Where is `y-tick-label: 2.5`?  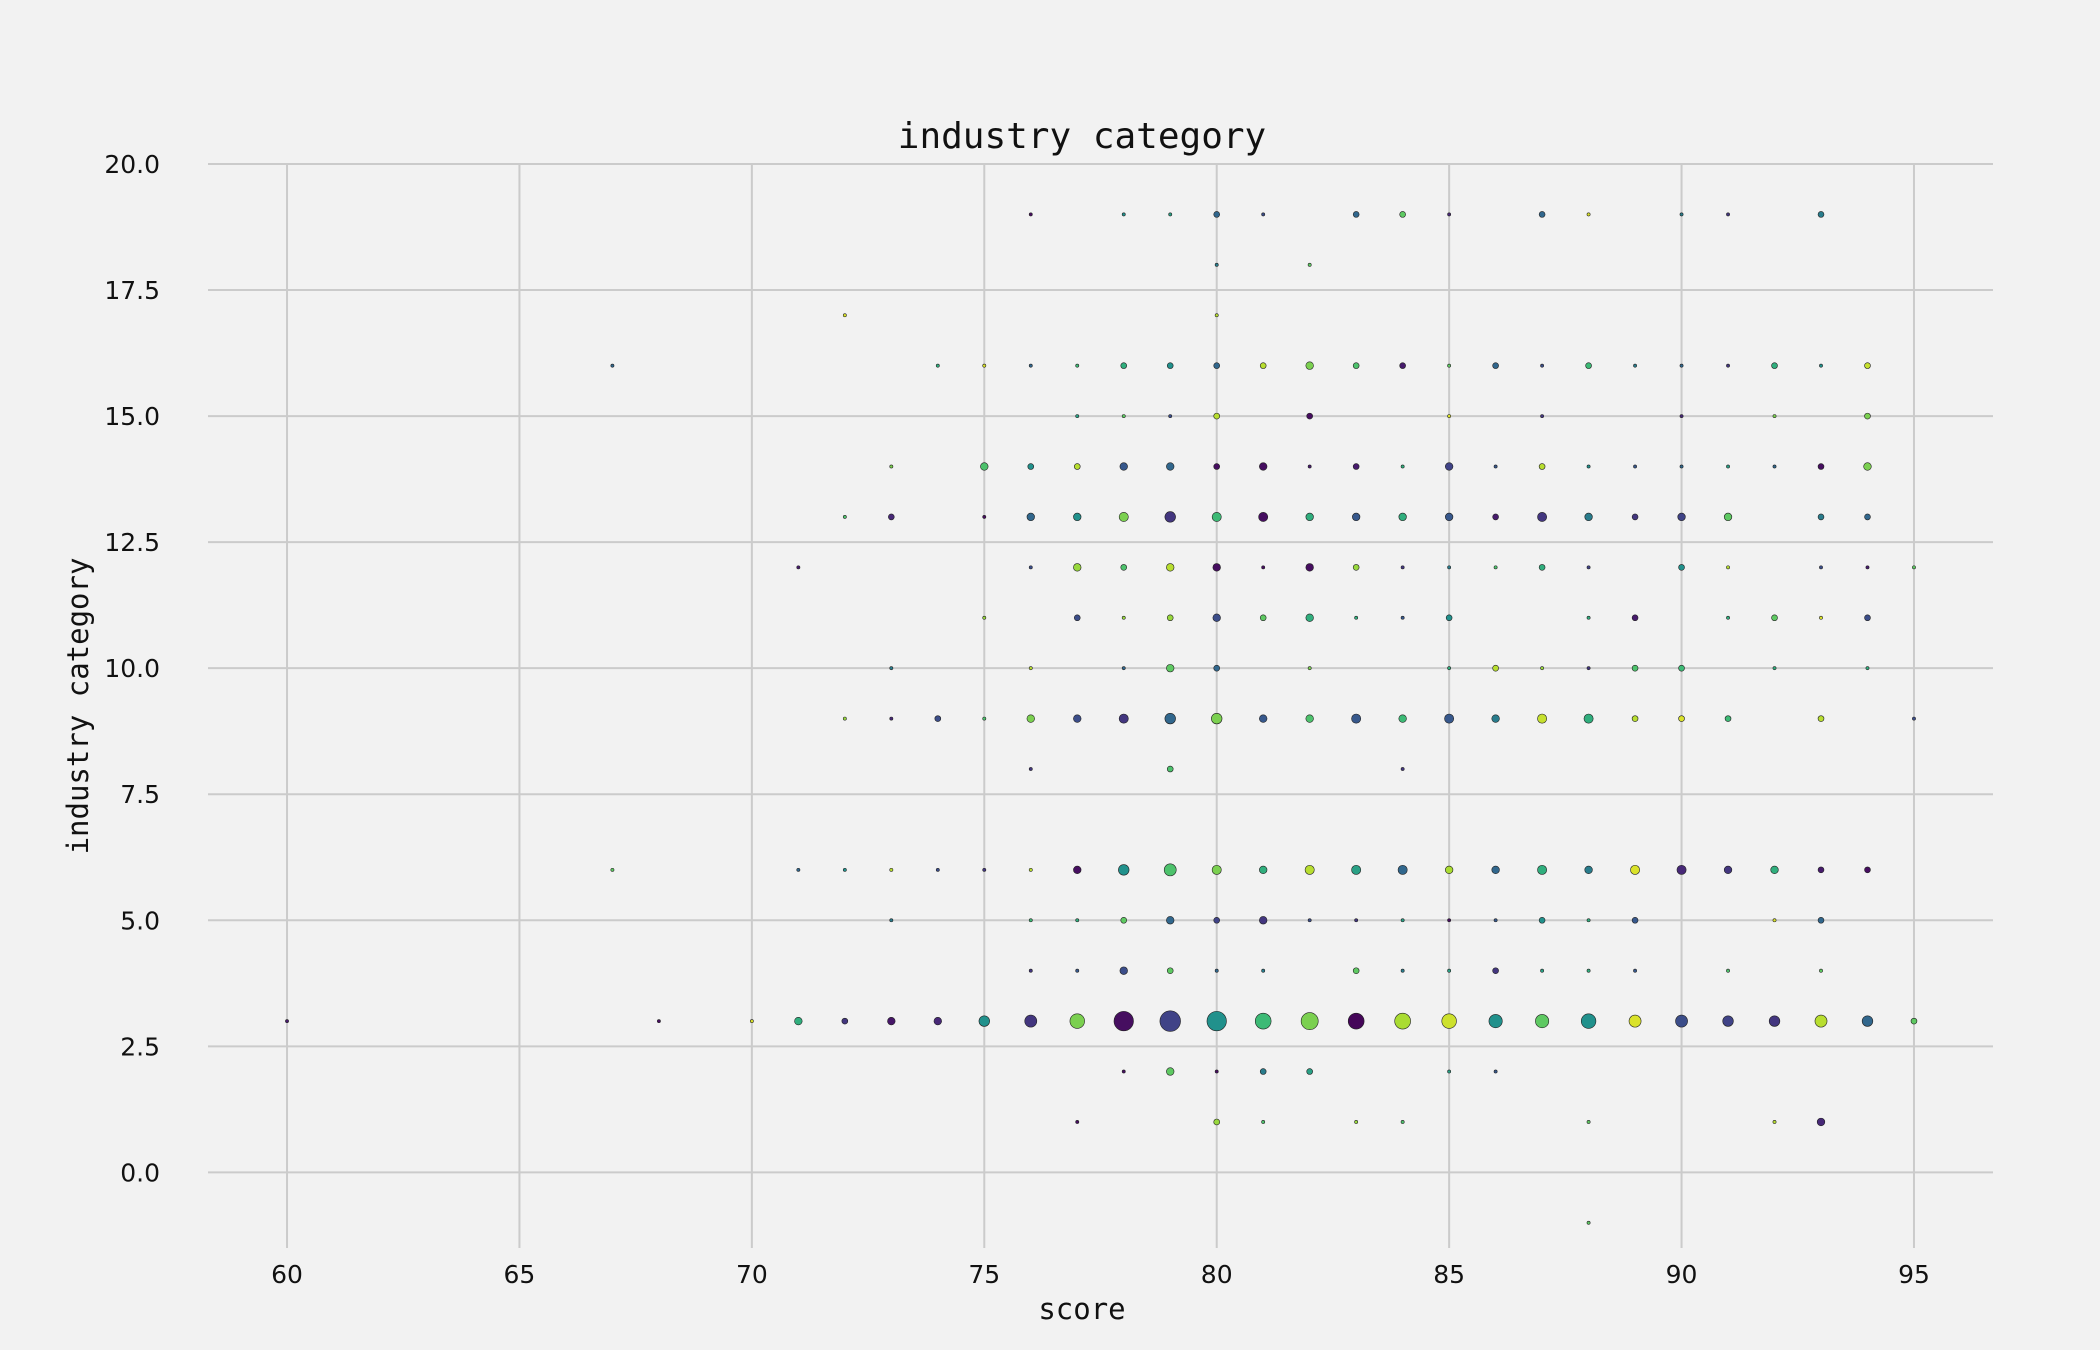
y-tick-label: 2.5 is located at coordinates (140, 1046).